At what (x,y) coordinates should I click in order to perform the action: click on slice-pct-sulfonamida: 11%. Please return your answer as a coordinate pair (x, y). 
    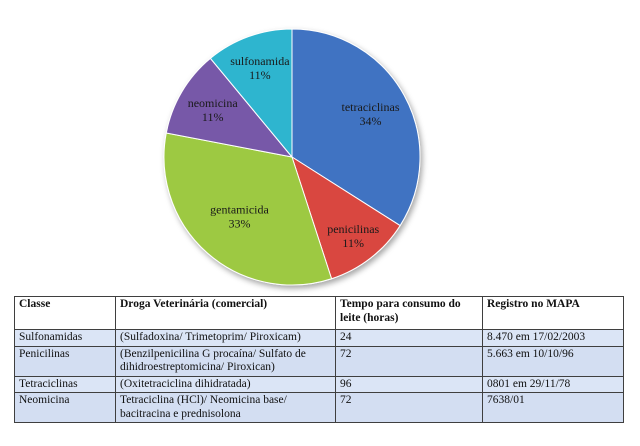
    Looking at the image, I should click on (260, 75).